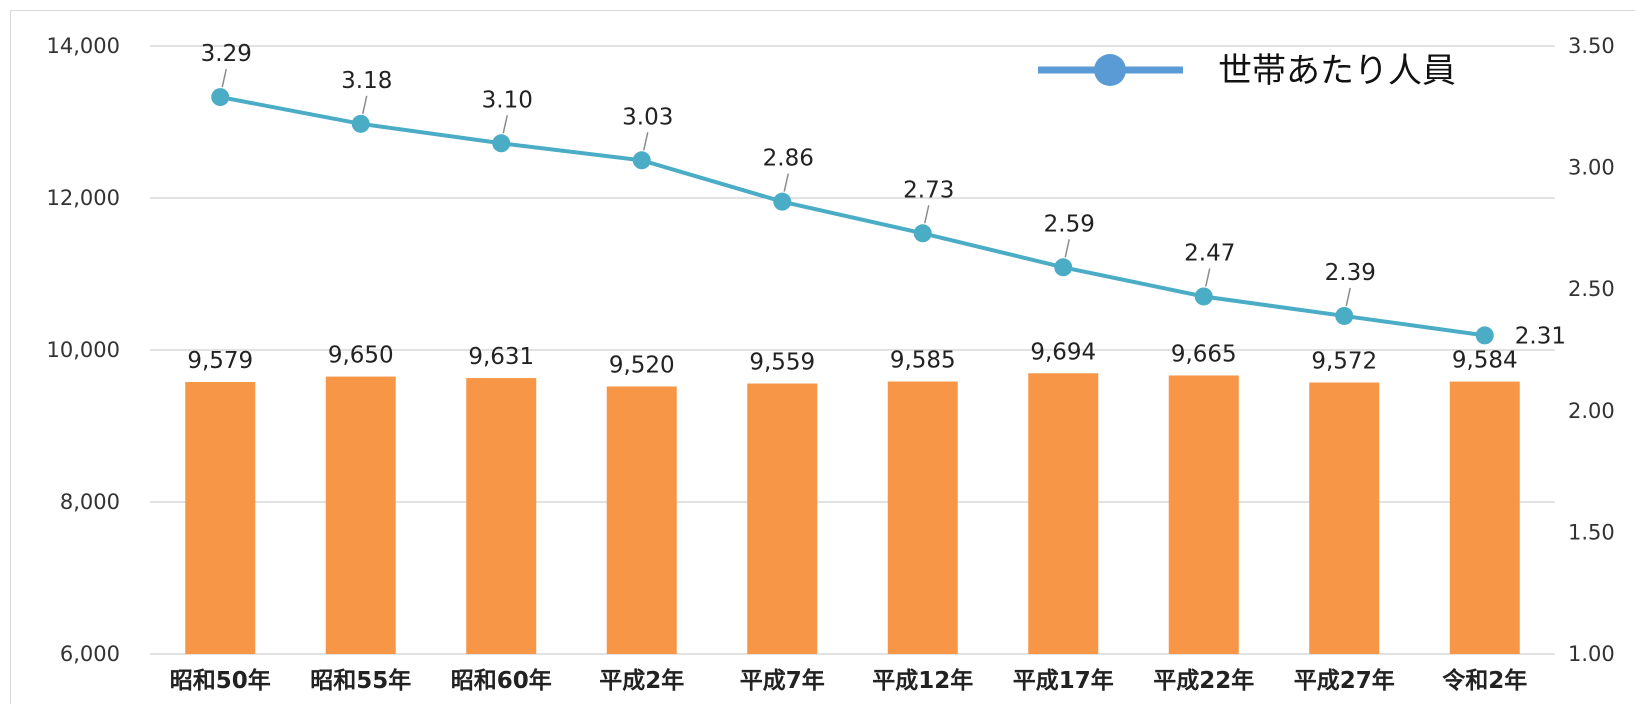  What do you see at coordinates (1485, 361) in the screenshot?
I see `bar-data-label: 9,584` at bounding box center [1485, 361].